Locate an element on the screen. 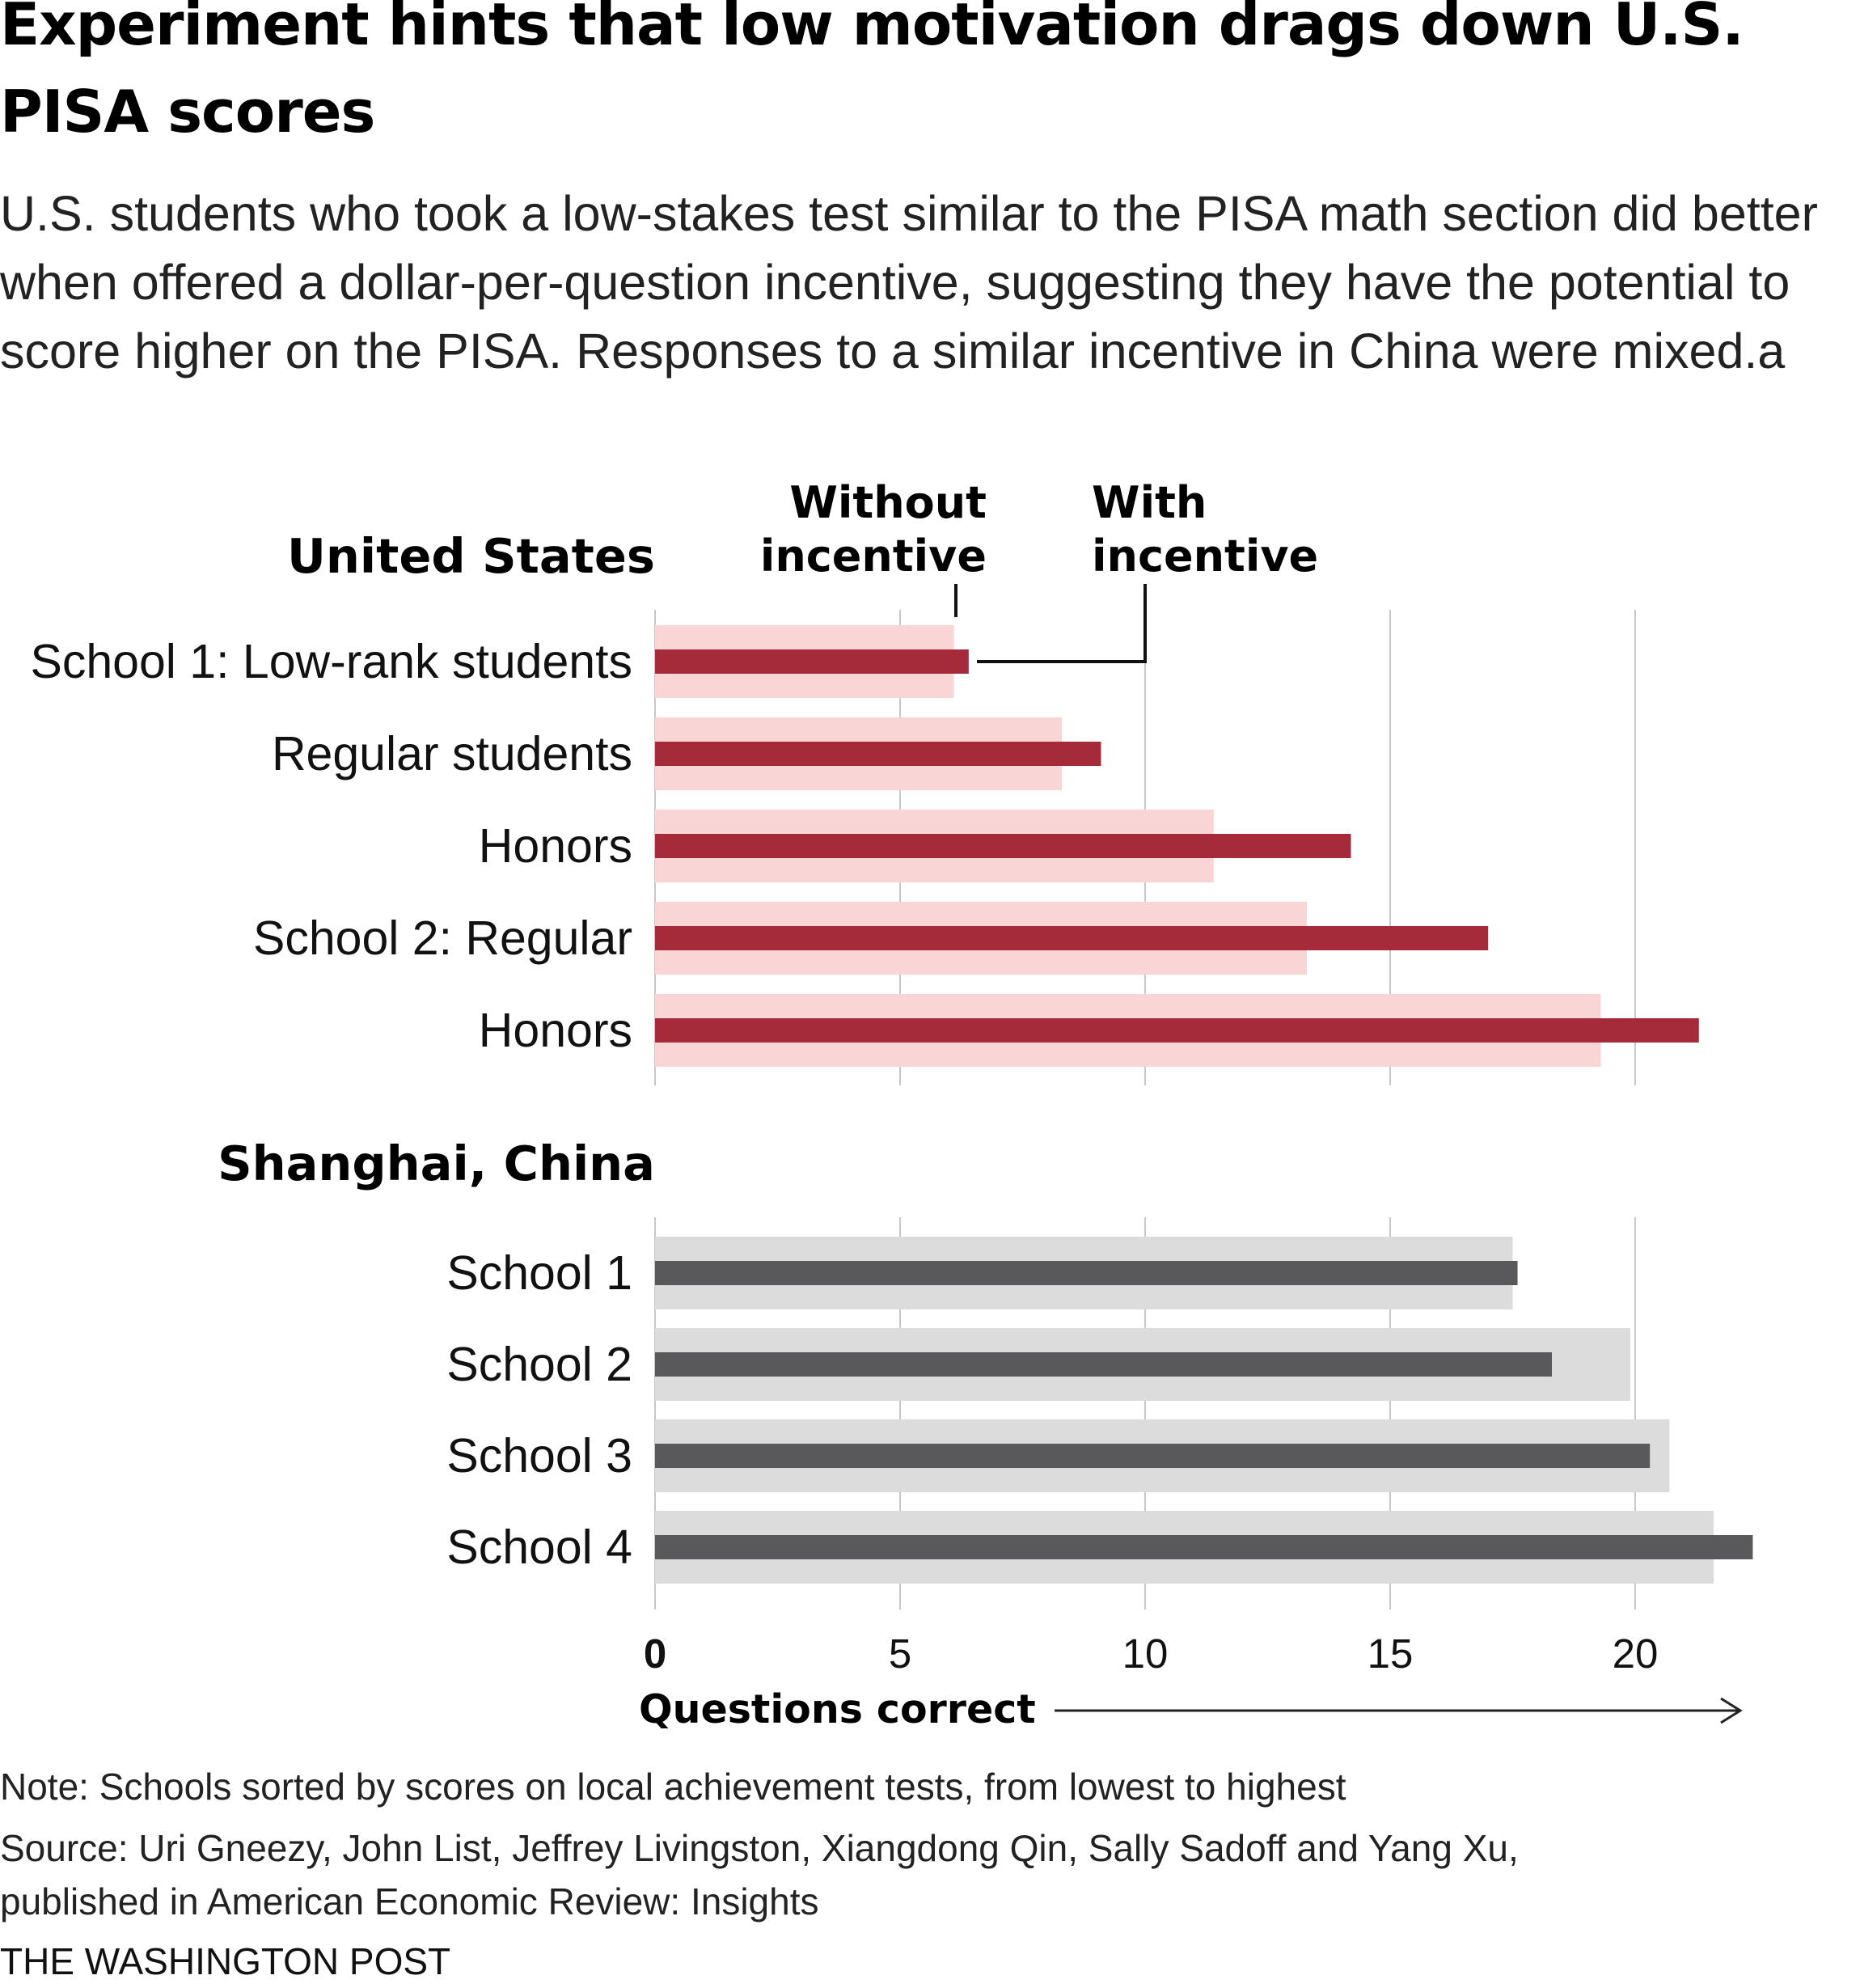 The width and height of the screenshot is (1860, 1988). category-label: School 2: Regular is located at coordinates (442, 938).